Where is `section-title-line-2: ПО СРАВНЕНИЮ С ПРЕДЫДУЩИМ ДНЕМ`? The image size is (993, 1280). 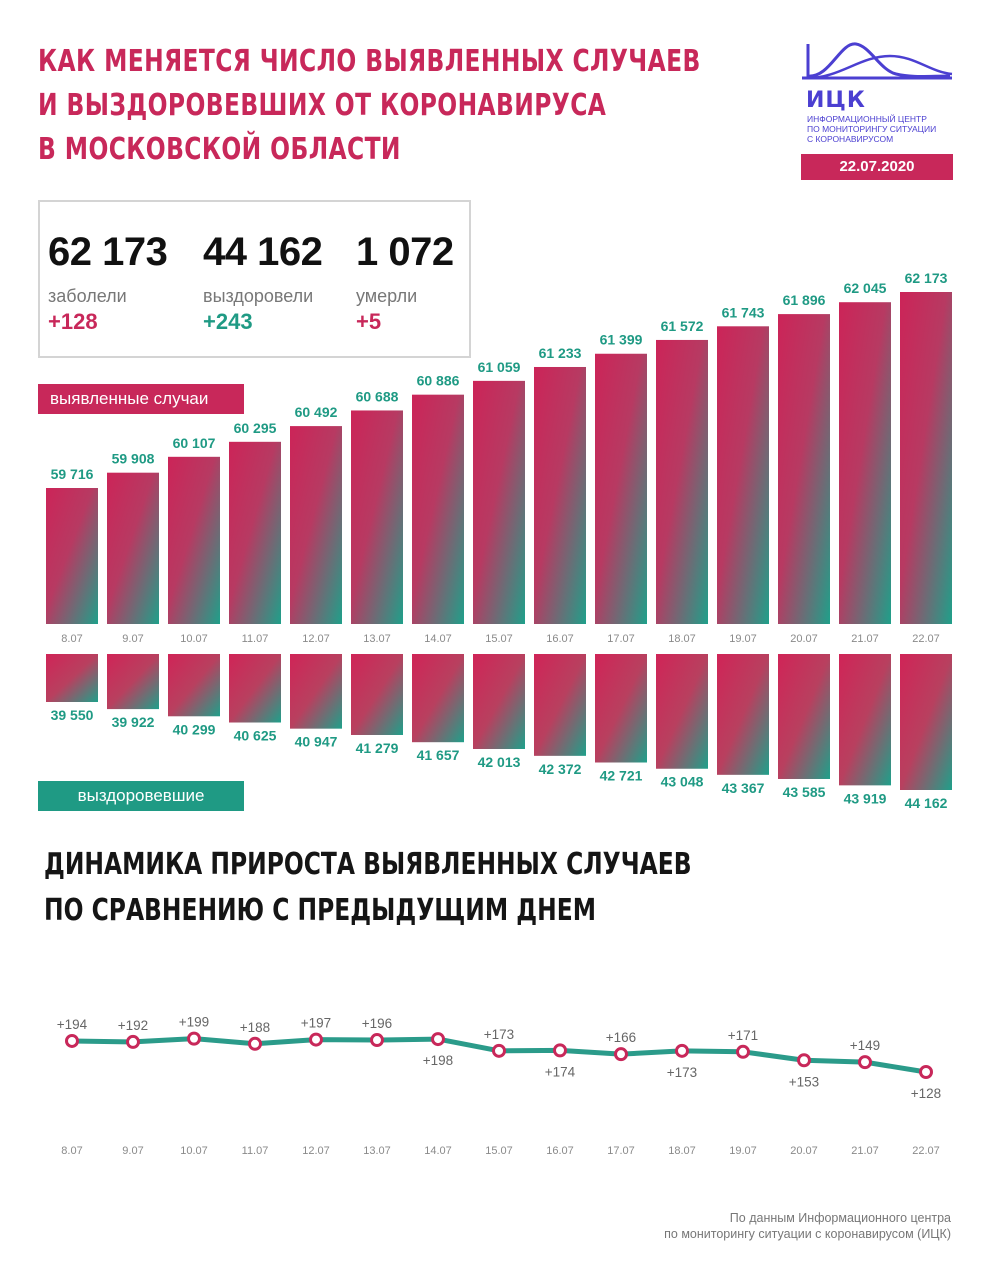 section-title-line-2: ПО СРАВНЕНИЮ С ПРЕДЫДУЩИМ ДНЕМ is located at coordinates (320, 910).